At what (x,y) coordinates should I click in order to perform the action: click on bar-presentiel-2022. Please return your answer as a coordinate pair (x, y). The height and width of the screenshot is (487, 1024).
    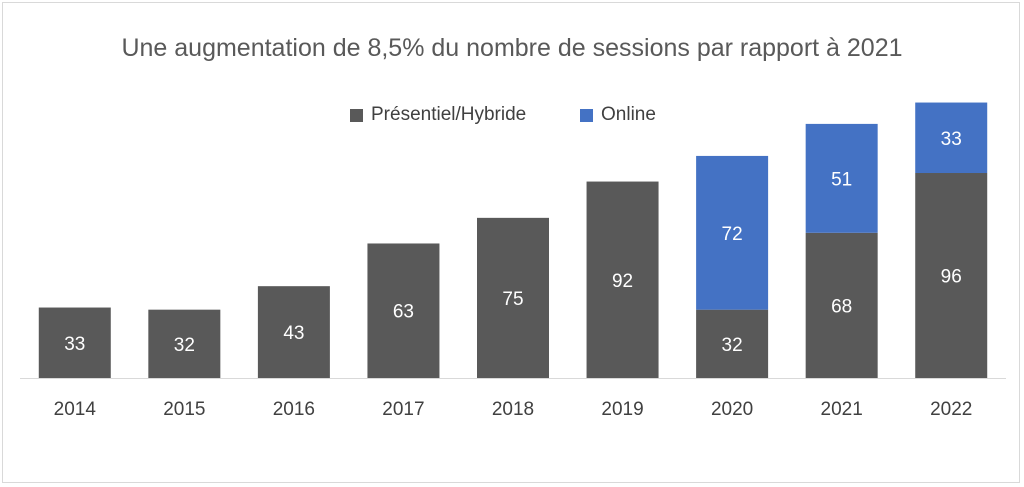
    Looking at the image, I should click on (951, 275).